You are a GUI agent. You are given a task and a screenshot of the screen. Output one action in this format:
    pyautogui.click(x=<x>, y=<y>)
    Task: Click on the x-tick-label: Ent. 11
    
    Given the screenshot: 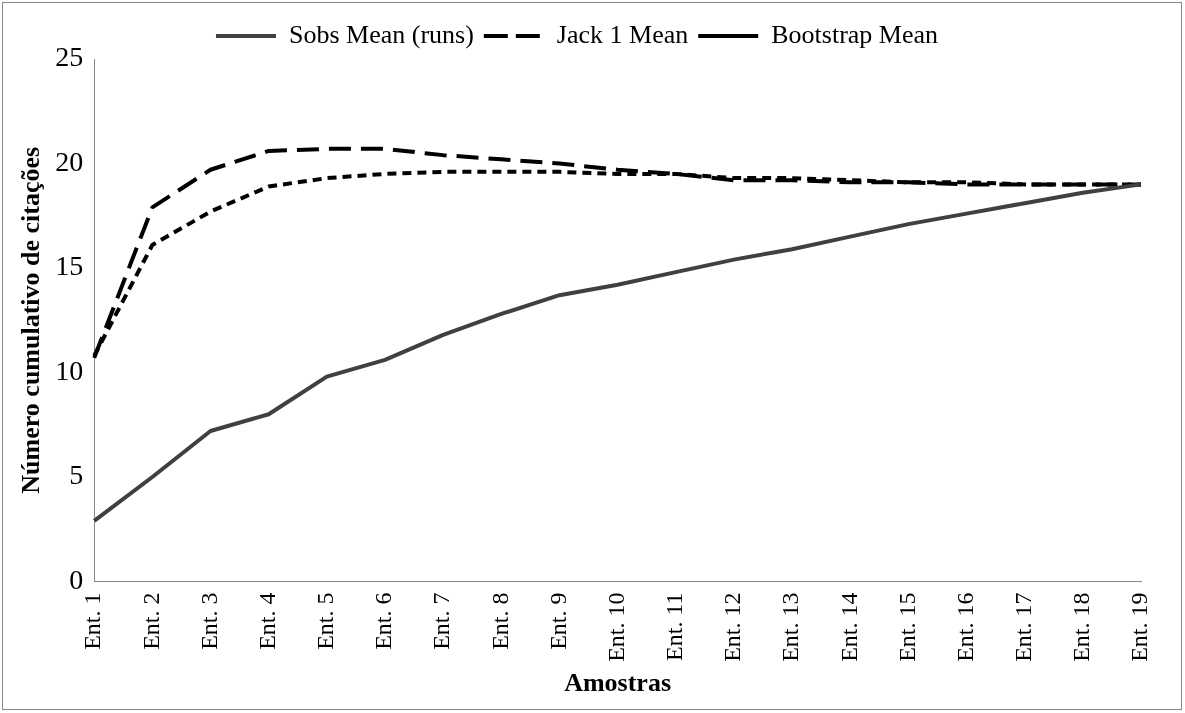 What is the action you would take?
    pyautogui.click(x=674, y=626)
    